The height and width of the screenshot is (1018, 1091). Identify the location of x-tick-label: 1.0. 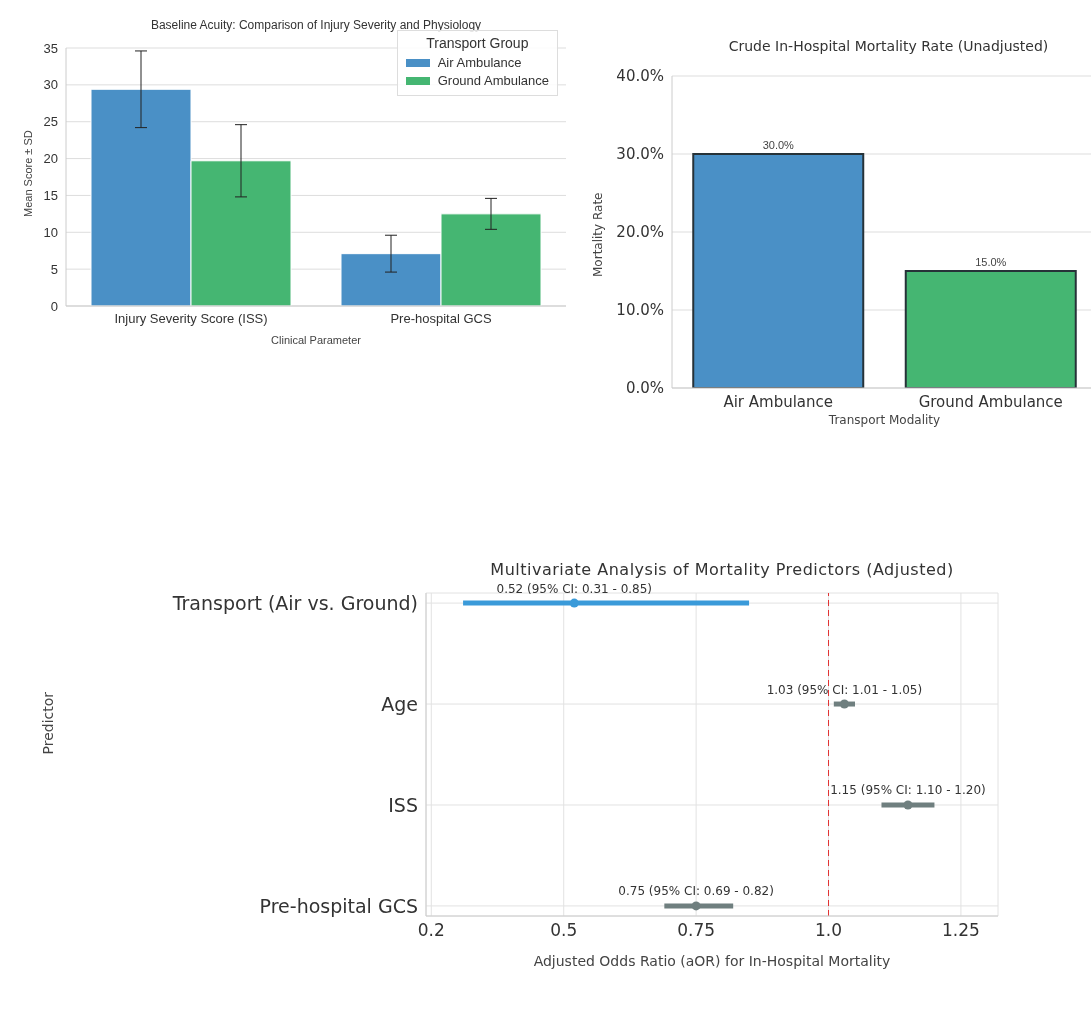
(829, 930).